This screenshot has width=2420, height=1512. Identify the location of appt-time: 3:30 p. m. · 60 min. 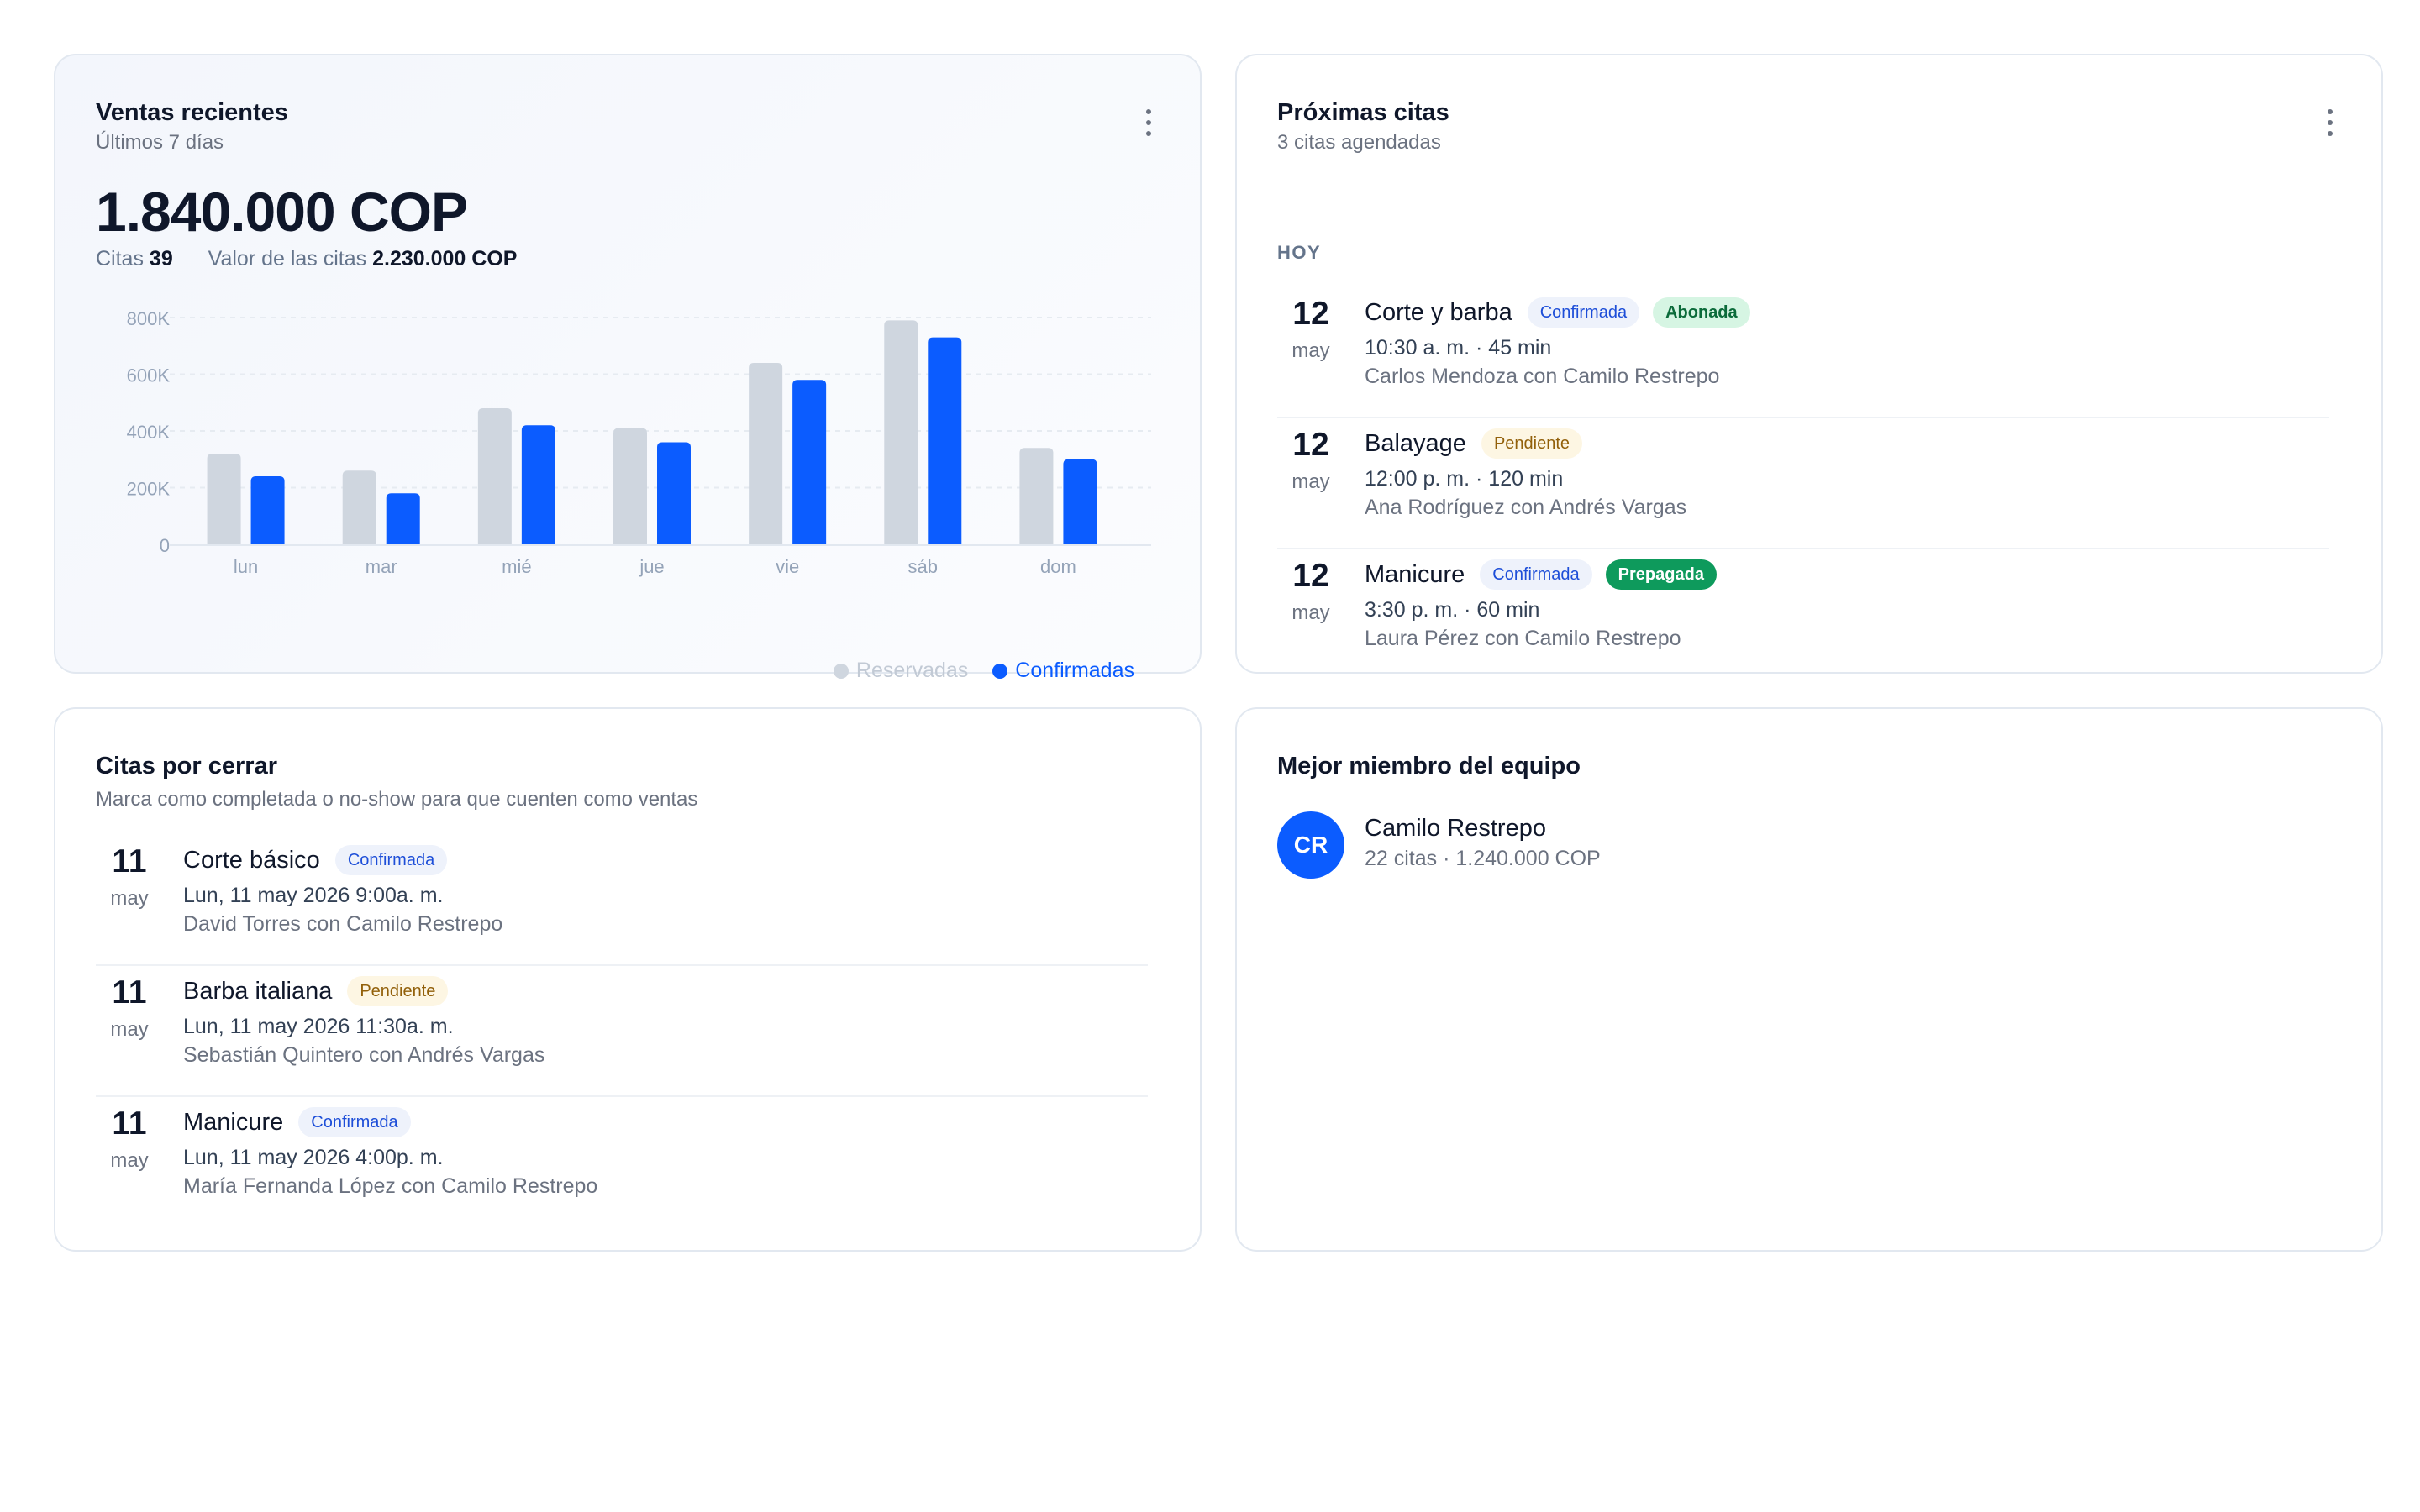
(1452, 610).